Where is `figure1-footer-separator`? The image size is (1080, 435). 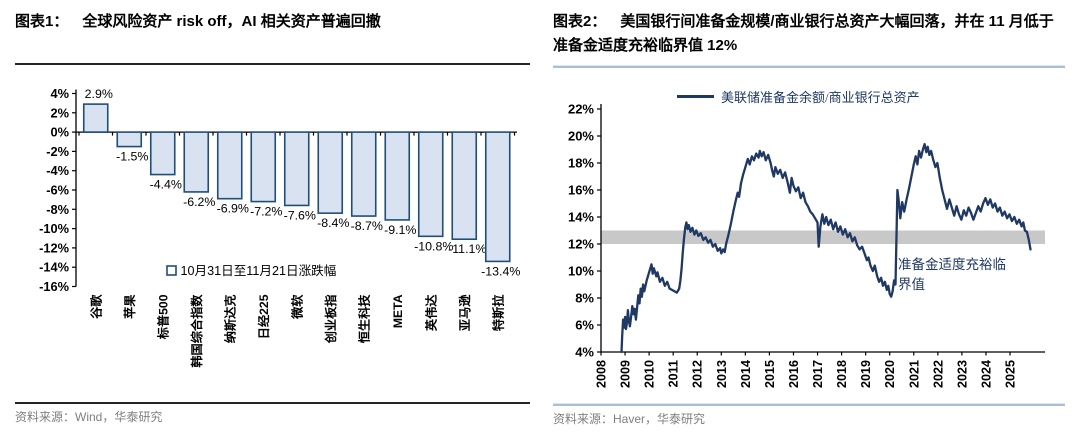 figure1-footer-separator is located at coordinates (272, 403).